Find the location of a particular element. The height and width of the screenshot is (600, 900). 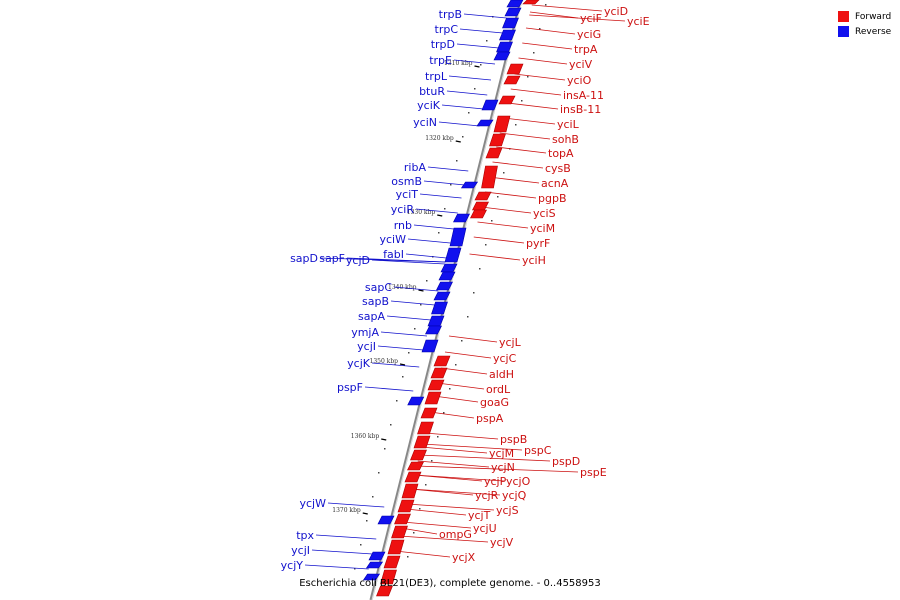

reverse-gene-label: rnb is located at coordinates (403, 225).